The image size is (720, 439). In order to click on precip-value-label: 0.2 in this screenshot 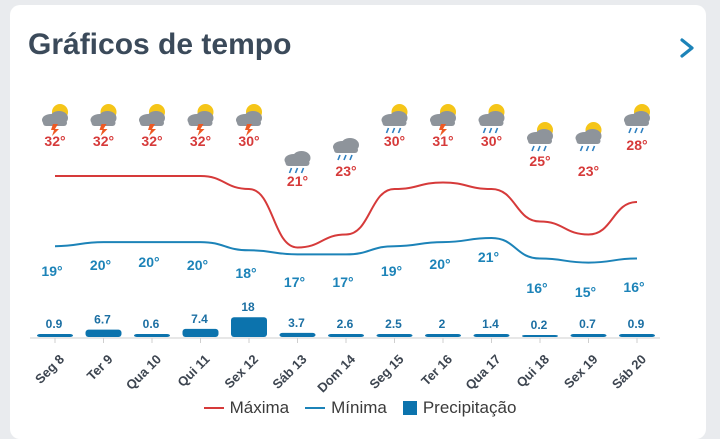, I will do `click(539, 325)`.